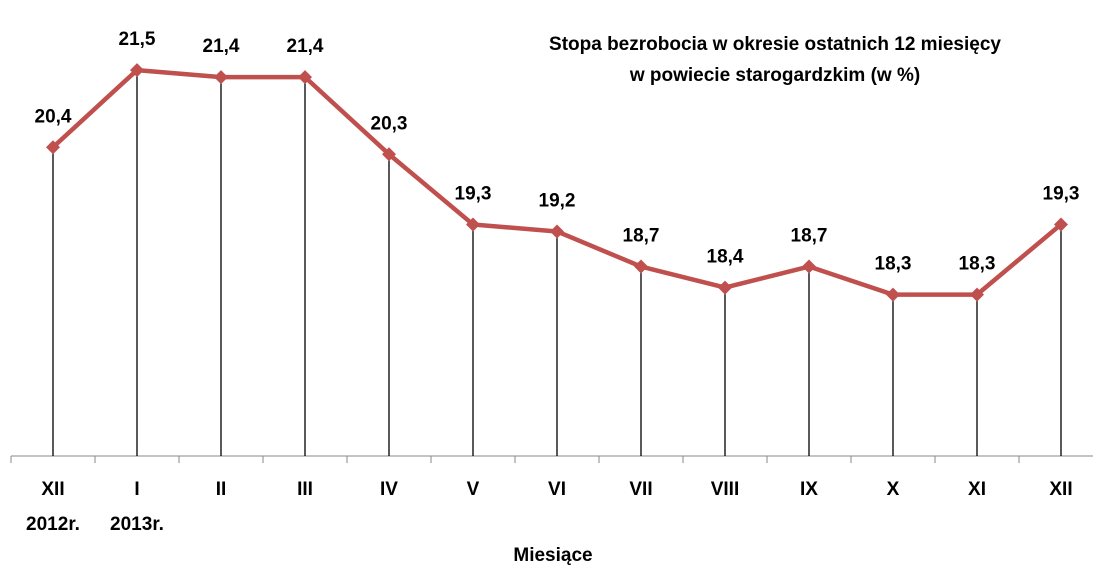 This screenshot has height=571, width=1093. I want to click on x-tick-label: III, so click(305, 489).